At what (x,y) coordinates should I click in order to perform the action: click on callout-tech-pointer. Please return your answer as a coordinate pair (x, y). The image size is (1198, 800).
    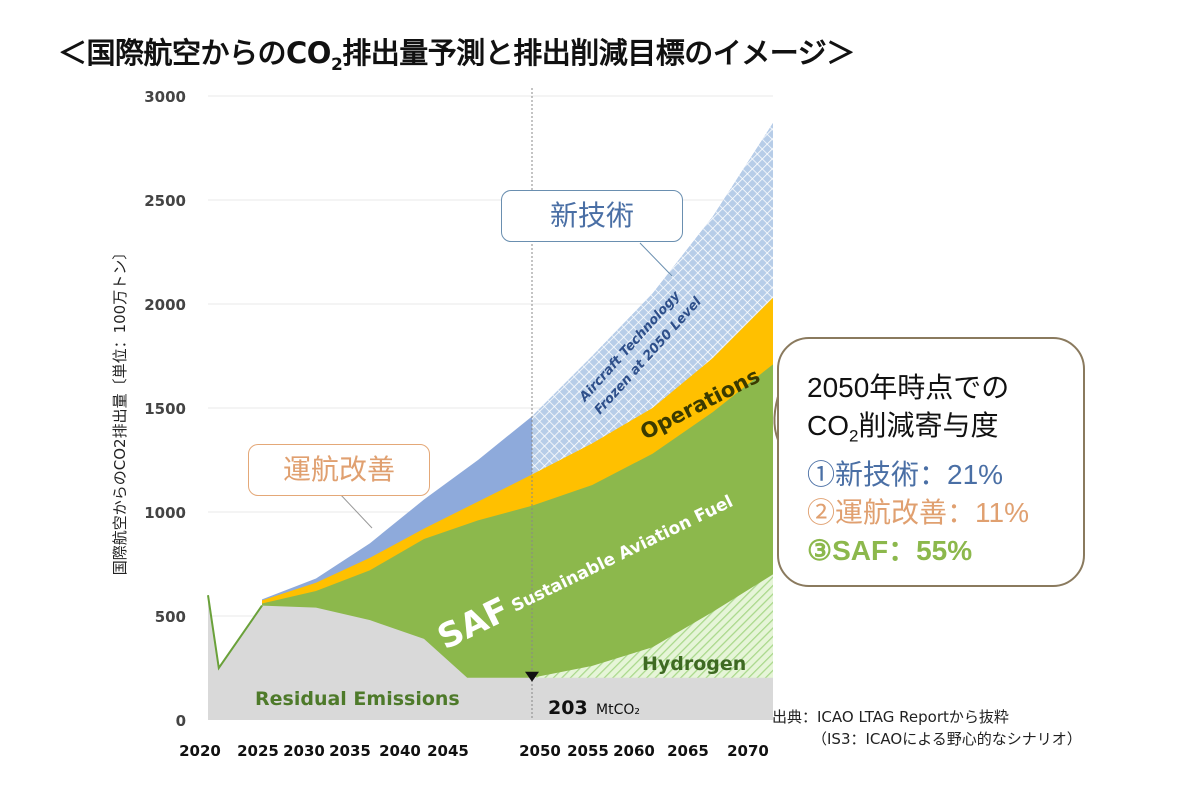
    Looking at the image, I should click on (656, 259).